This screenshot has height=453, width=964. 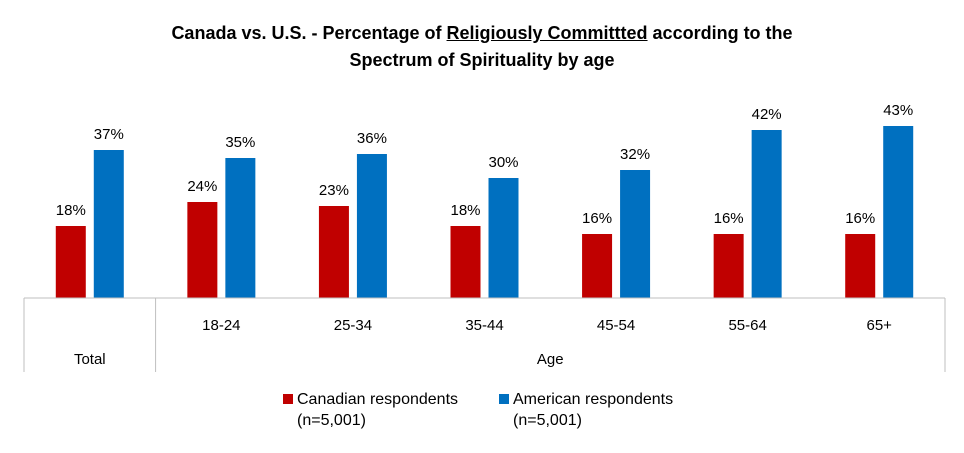 What do you see at coordinates (860, 266) in the screenshot?
I see `bar-canadian-65+` at bounding box center [860, 266].